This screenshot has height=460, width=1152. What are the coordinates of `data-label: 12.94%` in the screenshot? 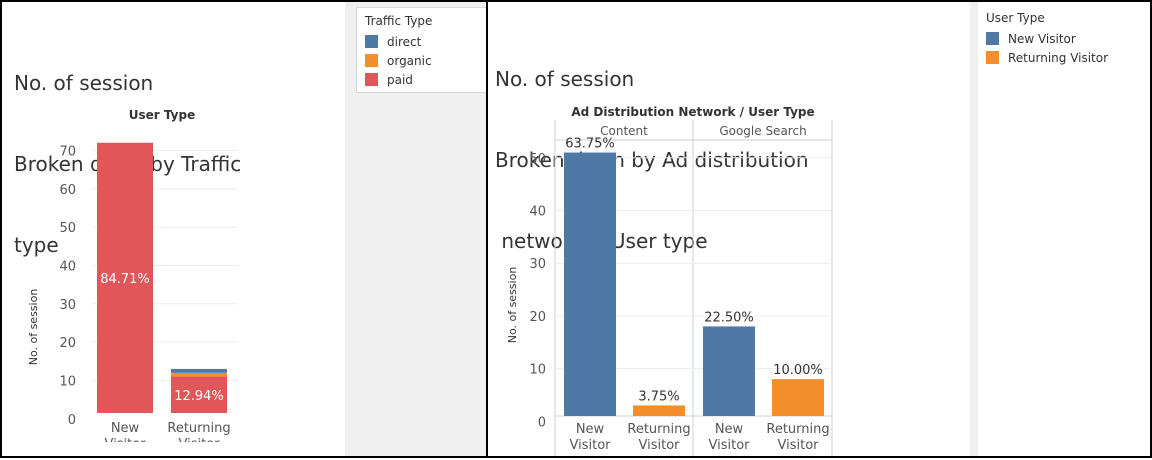 It's located at (199, 396).